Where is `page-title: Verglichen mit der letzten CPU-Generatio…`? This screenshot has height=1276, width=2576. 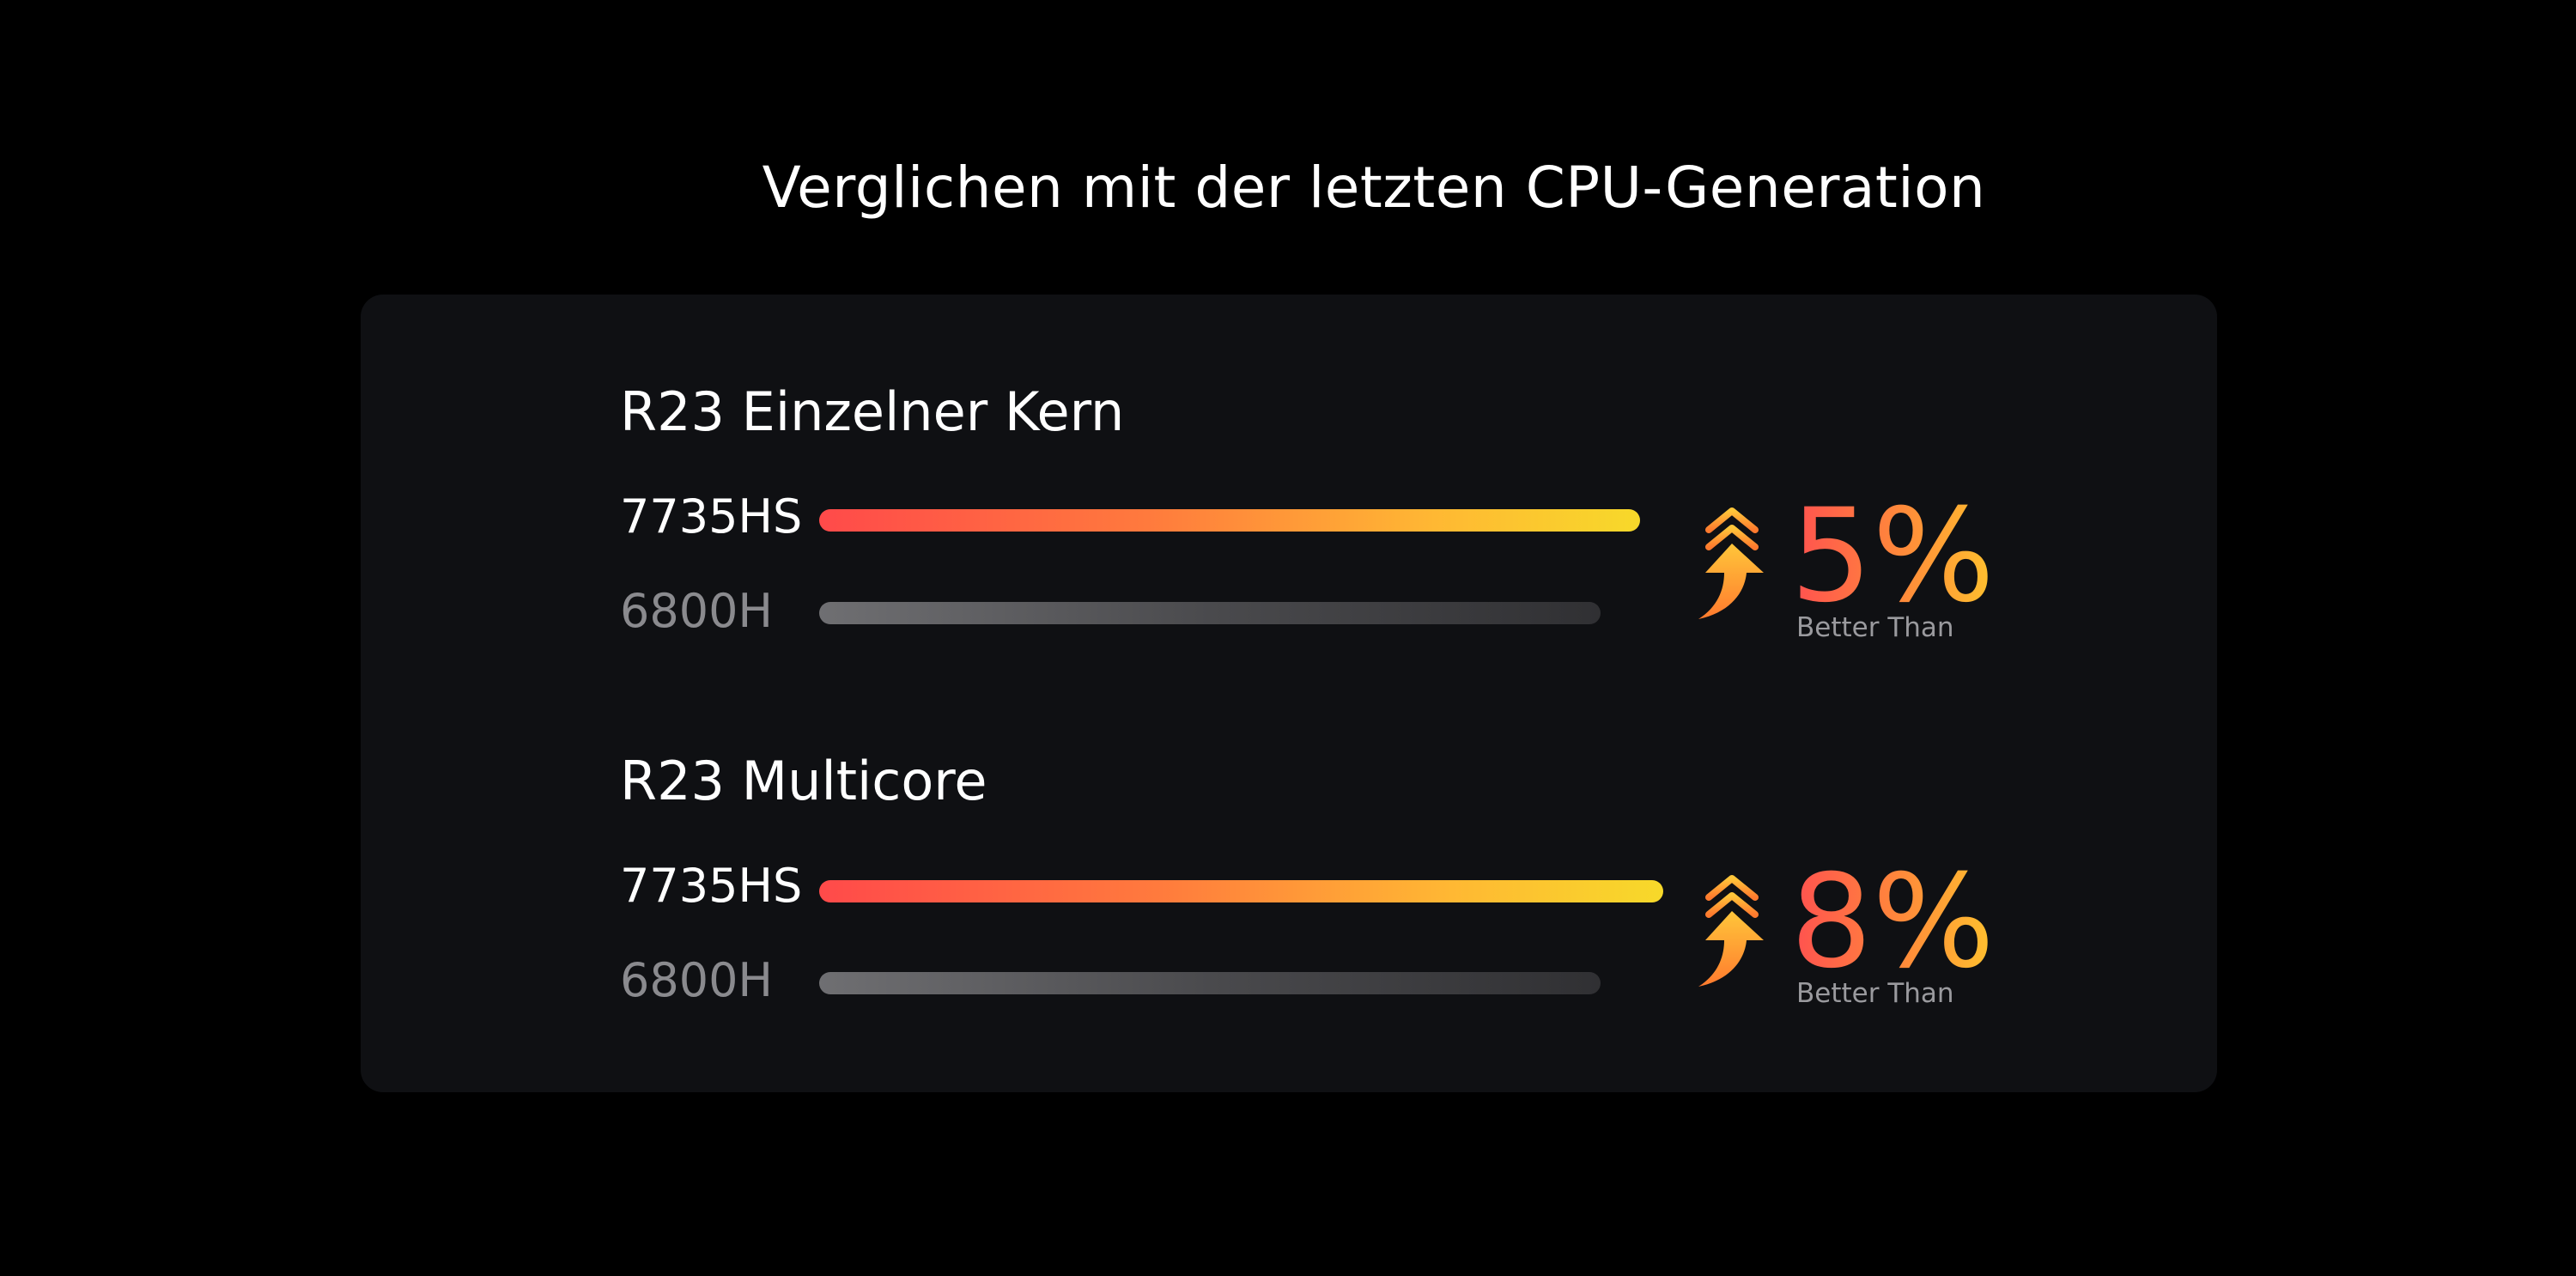
page-title: Verglichen mit der letzten CPU-Generatio… is located at coordinates (1374, 188).